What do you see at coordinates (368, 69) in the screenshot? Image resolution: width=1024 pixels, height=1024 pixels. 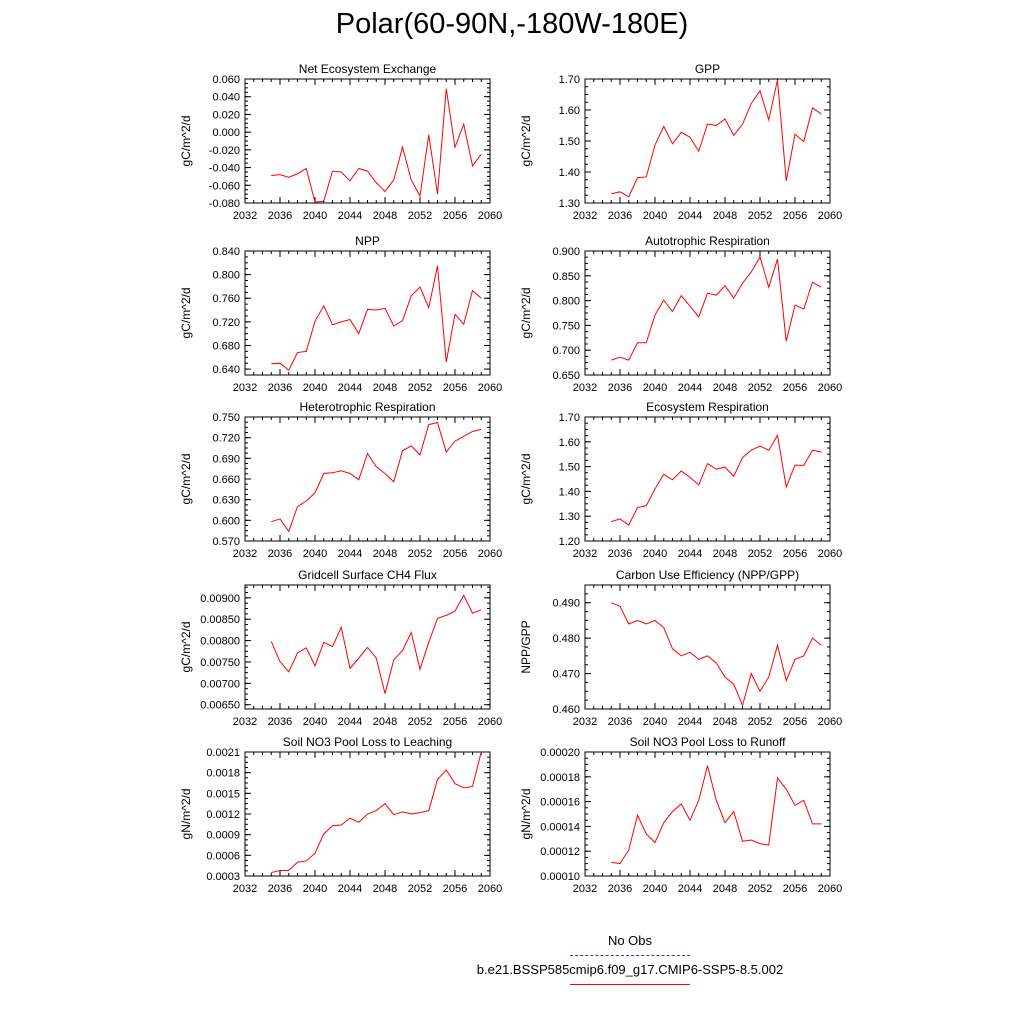 I see `chart-title: Net Ecosystem Exchange` at bounding box center [368, 69].